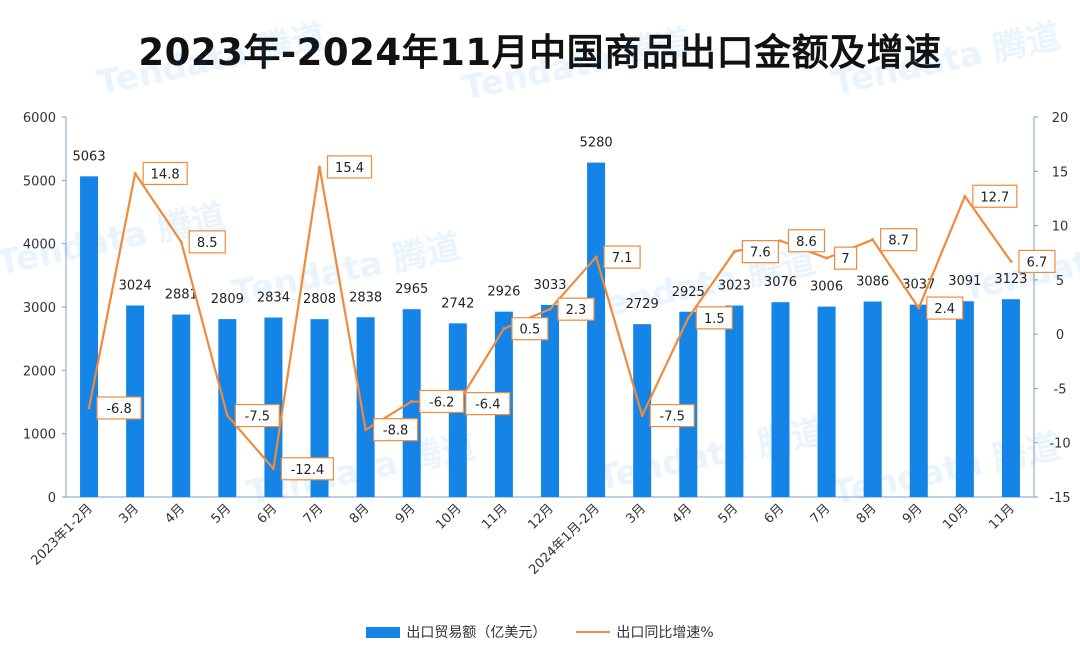  What do you see at coordinates (89, 156) in the screenshot?
I see `bar-value-label: 5063` at bounding box center [89, 156].